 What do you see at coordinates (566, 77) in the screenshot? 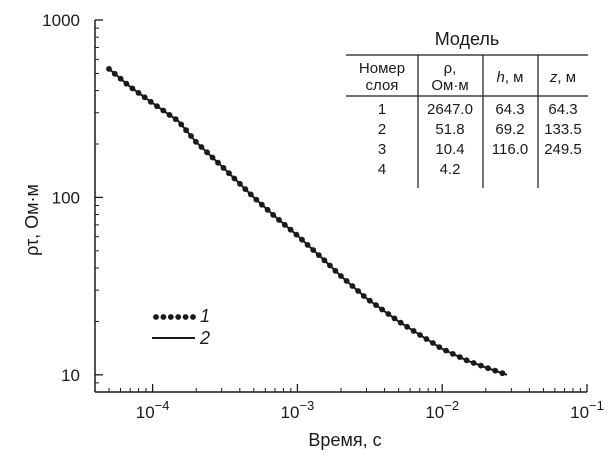
I see `header-z-unit: , м` at bounding box center [566, 77].